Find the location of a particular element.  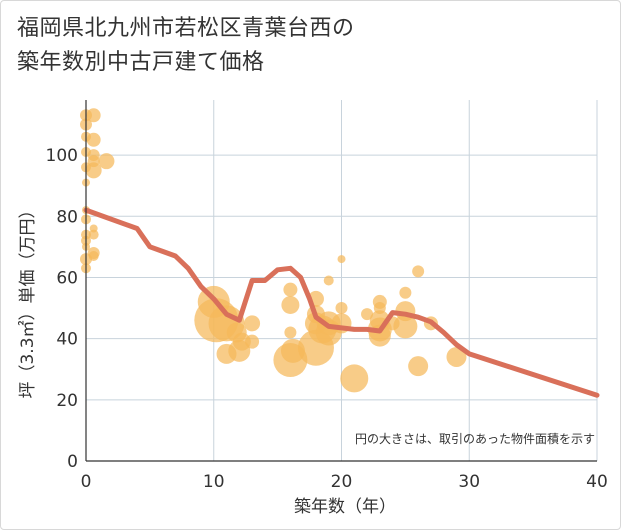

y-axis-label: 坪（3.3㎡）単価（万円） is located at coordinates (28, 299).